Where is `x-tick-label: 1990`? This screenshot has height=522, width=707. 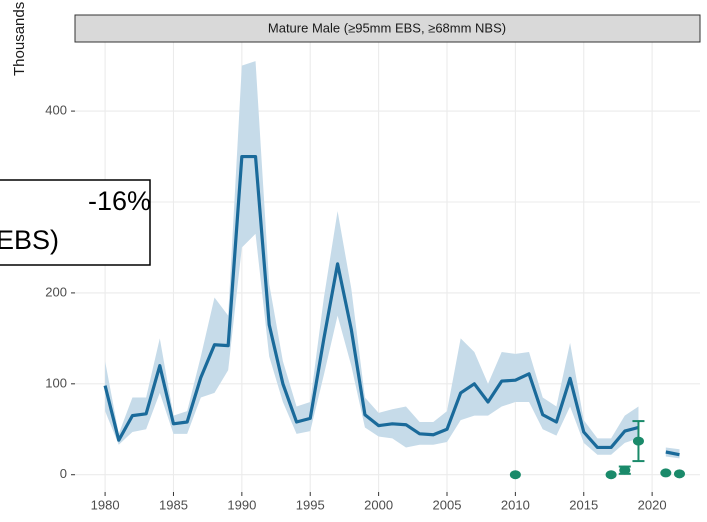
x-tick-label: 1990 is located at coordinates (241, 504).